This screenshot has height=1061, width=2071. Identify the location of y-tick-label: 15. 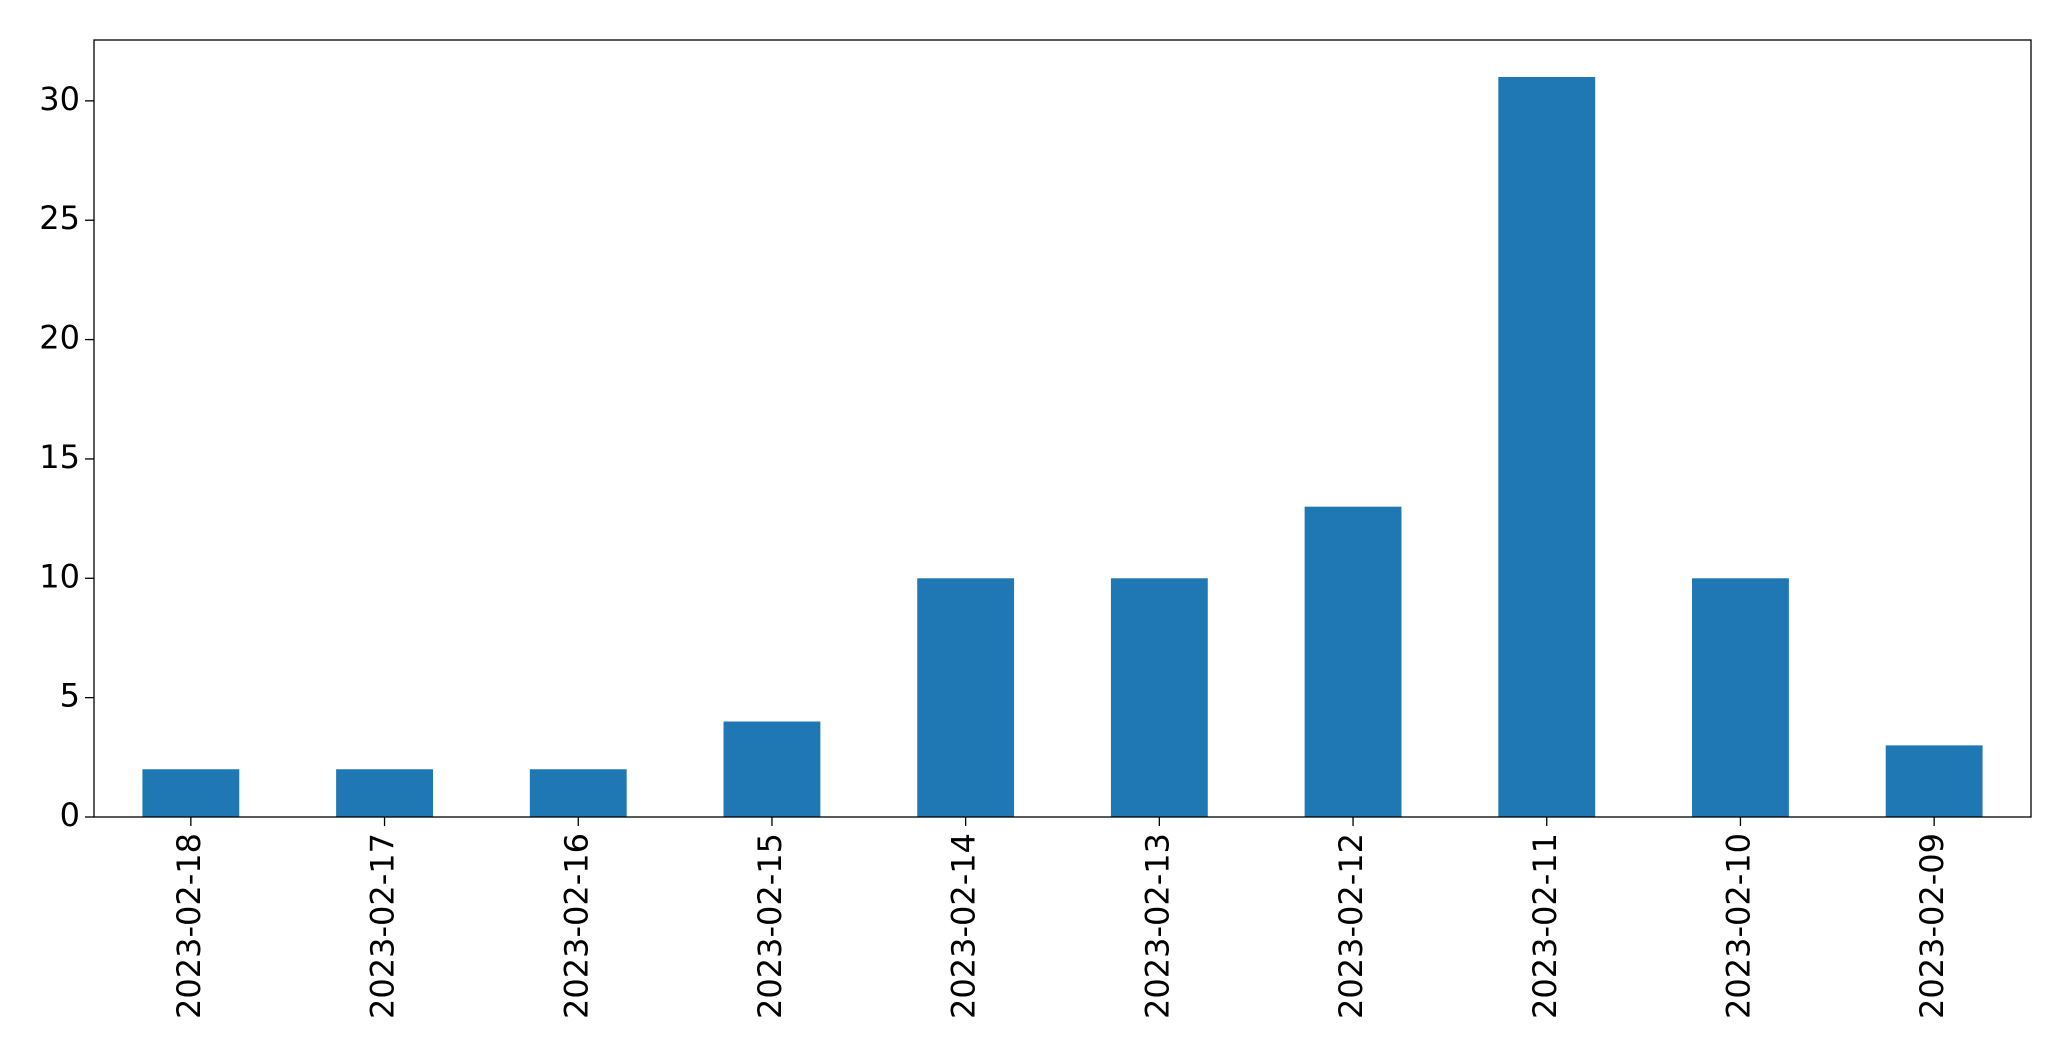
(59, 457).